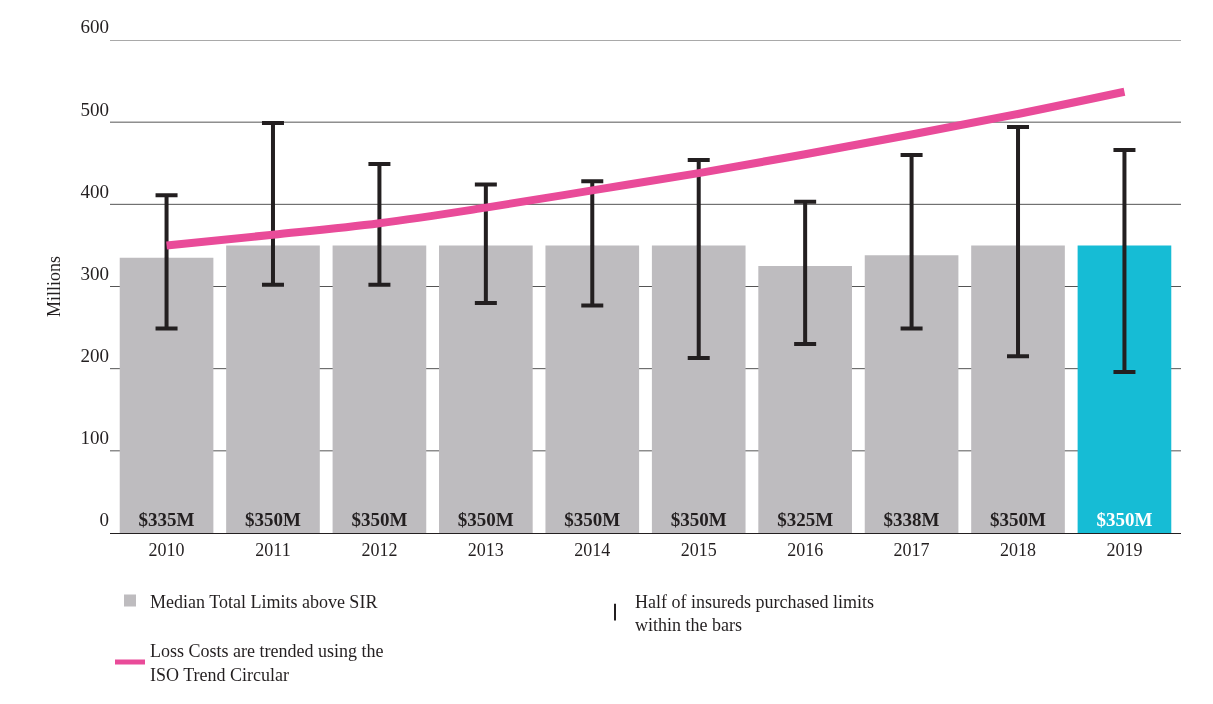 This screenshot has width=1213, height=704. I want to click on x-tick-label: 2010, so click(166, 549).